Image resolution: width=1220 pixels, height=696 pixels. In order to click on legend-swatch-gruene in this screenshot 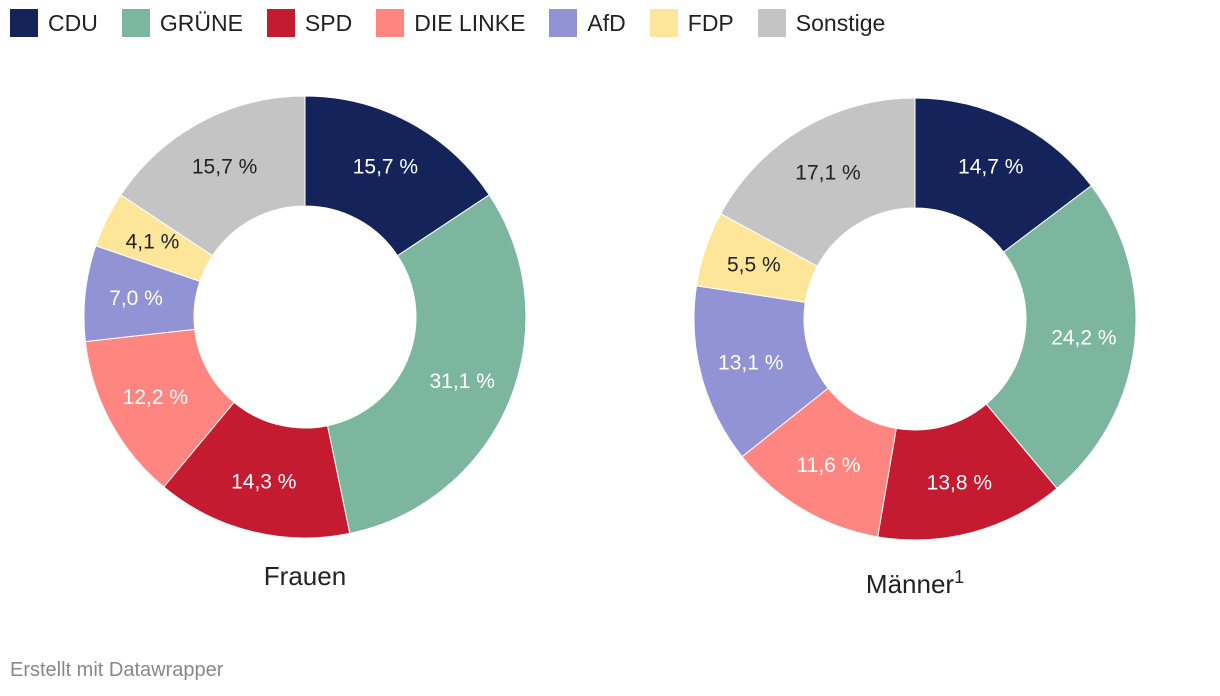, I will do `click(135, 23)`.